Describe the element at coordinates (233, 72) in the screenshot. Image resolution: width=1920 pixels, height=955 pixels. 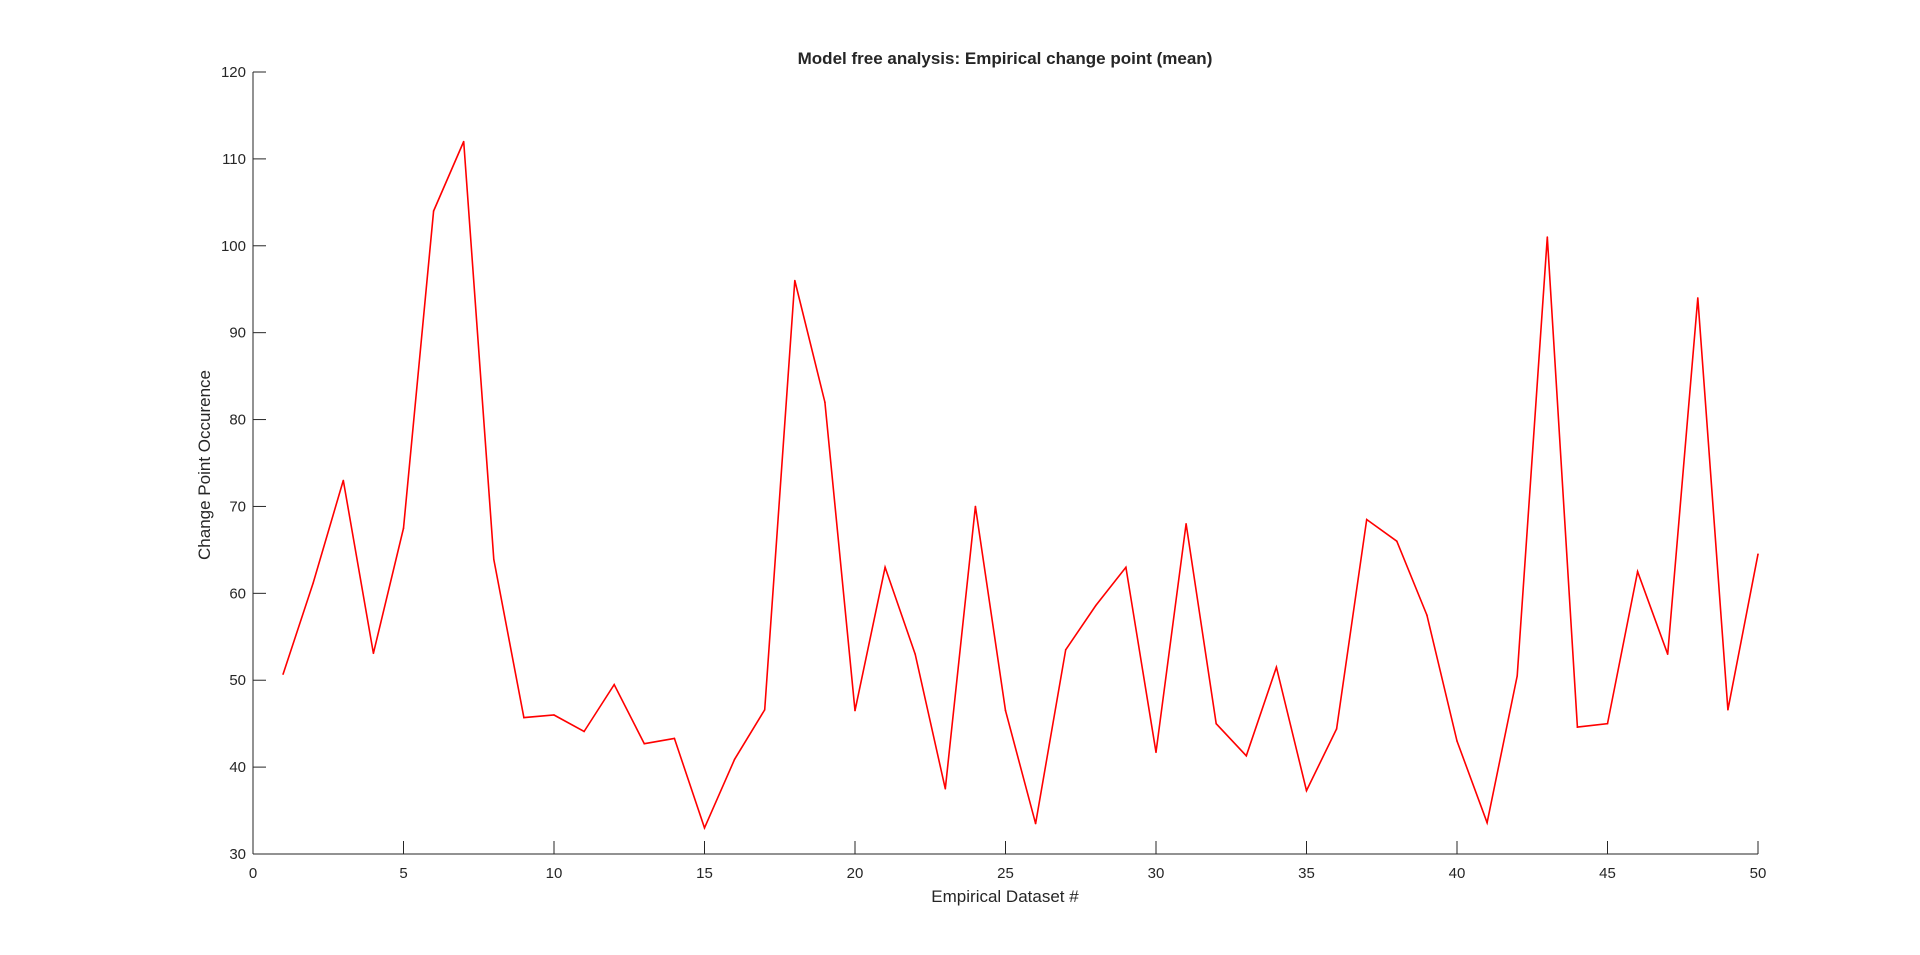
I see `y-tick-label: 120` at that location.